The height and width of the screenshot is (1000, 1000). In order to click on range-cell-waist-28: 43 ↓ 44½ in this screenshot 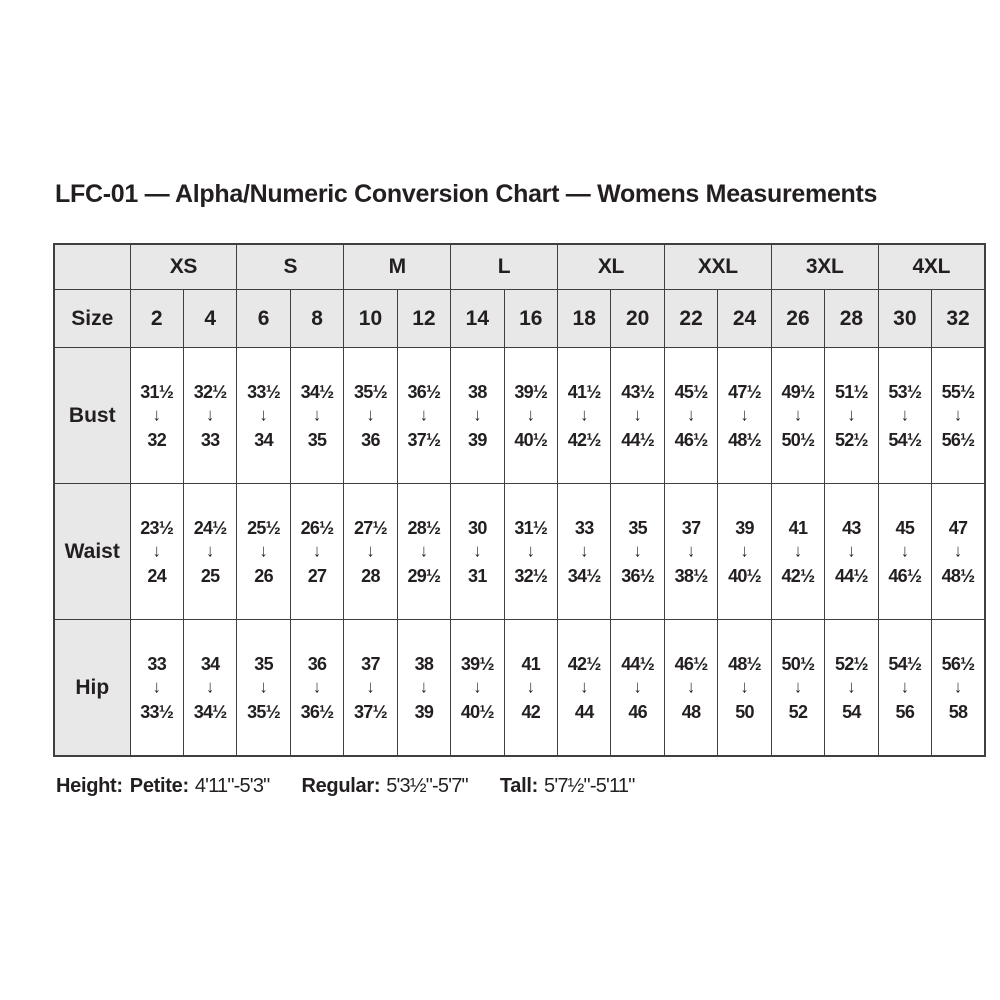, I will do `click(851, 551)`.